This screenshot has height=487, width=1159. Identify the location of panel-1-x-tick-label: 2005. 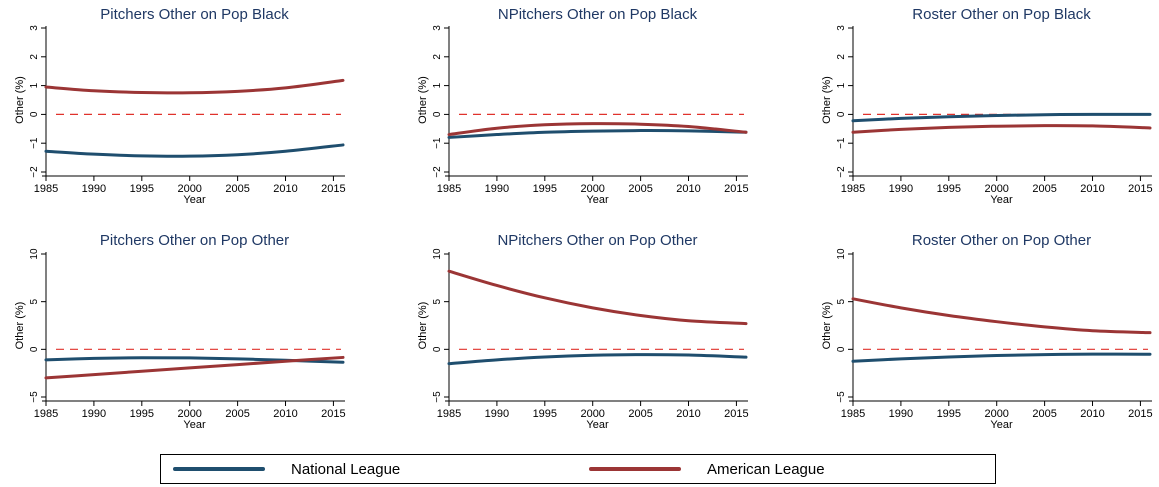
(237, 189).